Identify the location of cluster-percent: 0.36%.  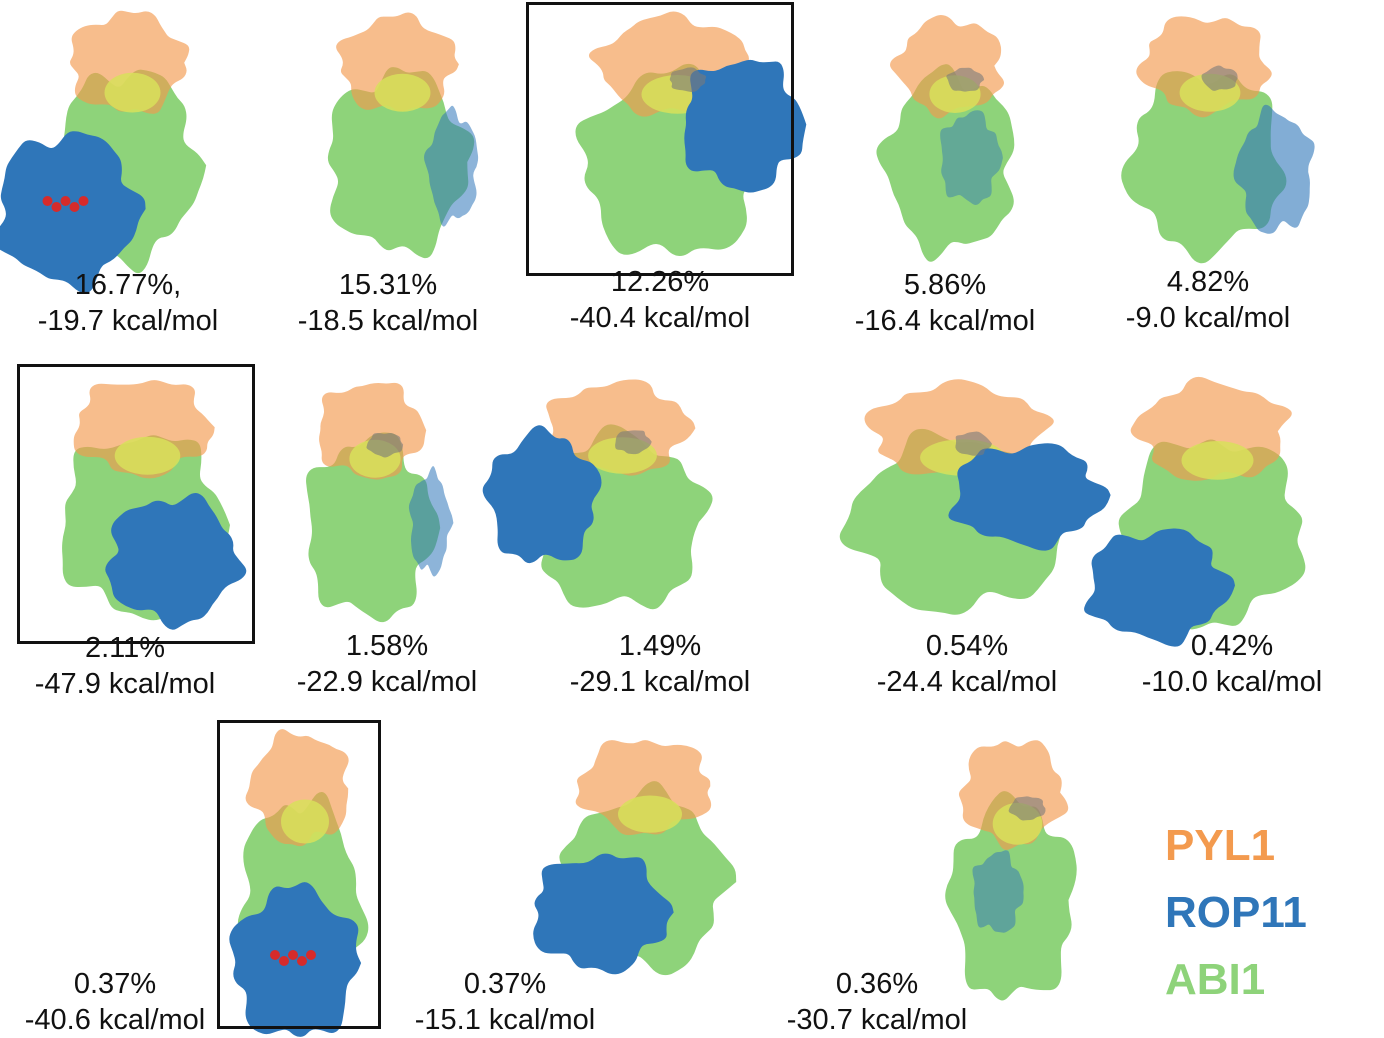
(877, 984).